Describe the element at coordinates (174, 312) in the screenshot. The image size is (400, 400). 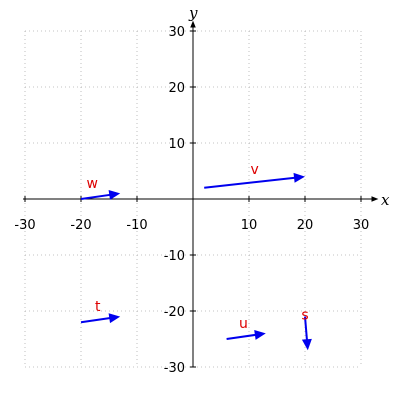
I see `y-tick-label: -20` at that location.